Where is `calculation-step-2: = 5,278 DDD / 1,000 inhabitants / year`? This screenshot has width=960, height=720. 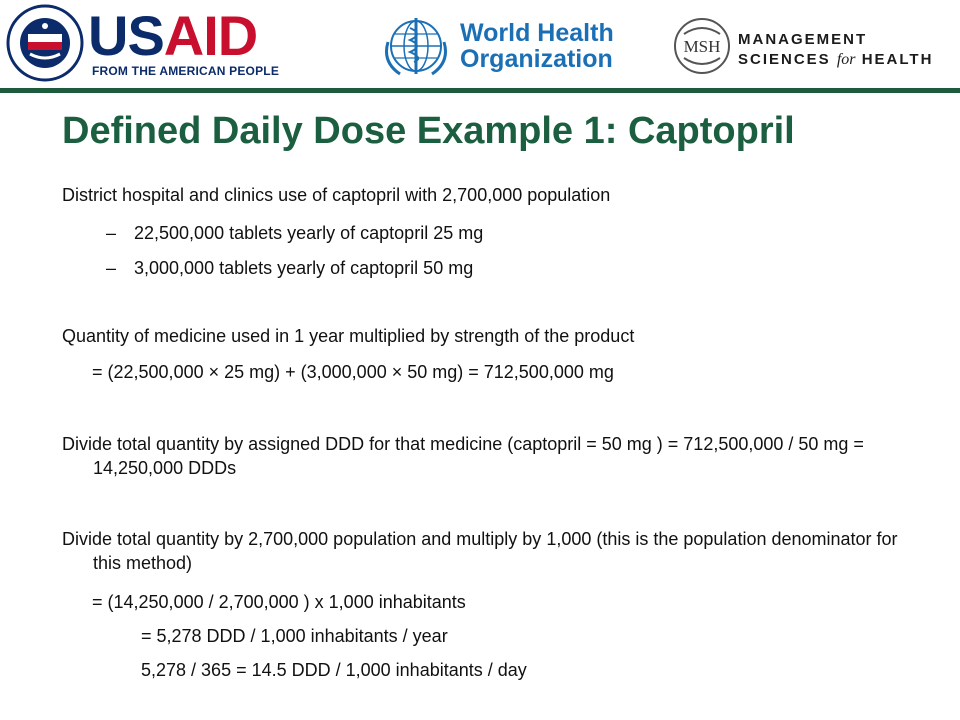
calculation-step-2: = 5,278 DDD / 1,000 inhabitants / year is located at coordinates (294, 636).